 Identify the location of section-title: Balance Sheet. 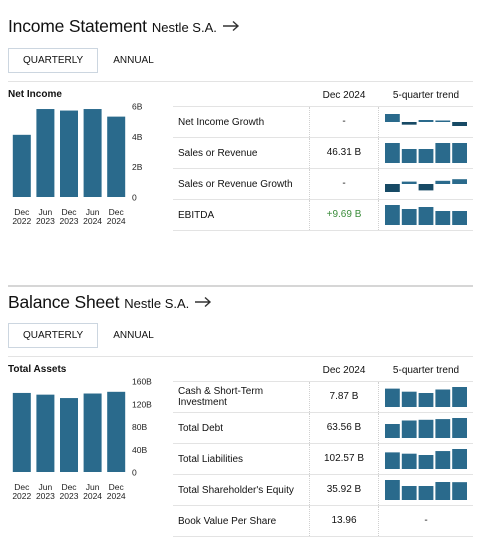
(64, 302).